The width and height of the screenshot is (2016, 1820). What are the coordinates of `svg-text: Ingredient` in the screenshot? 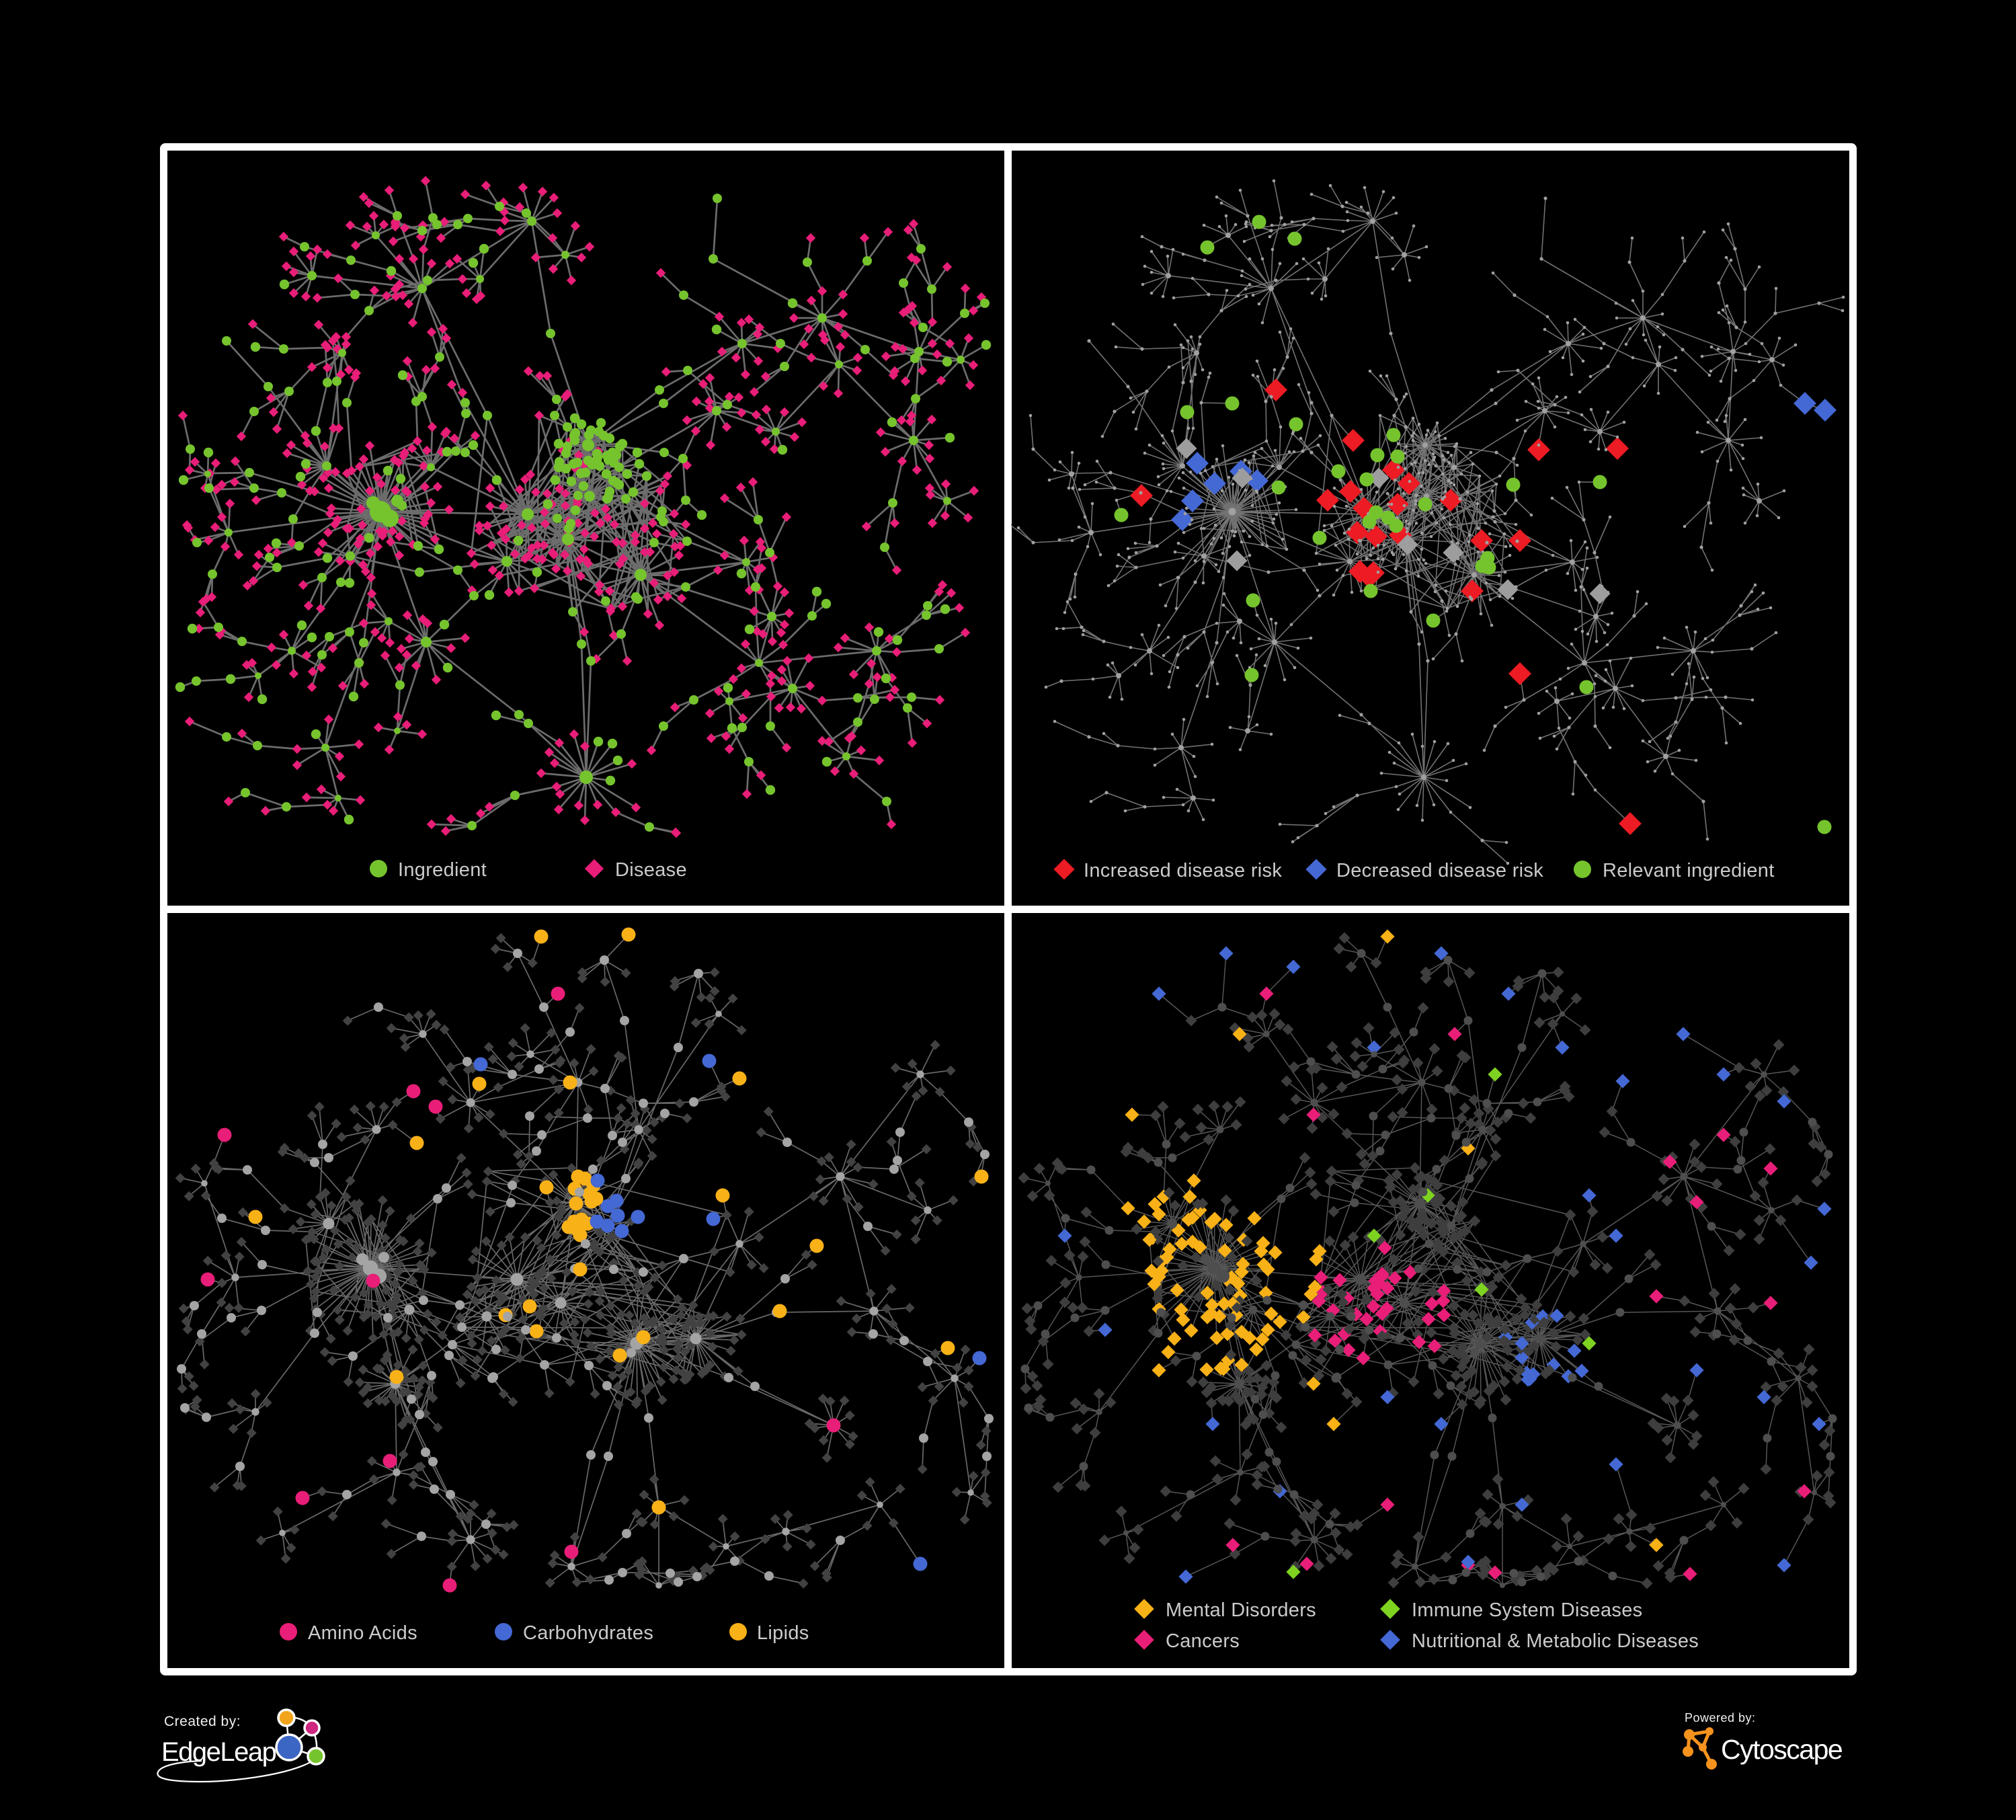 It's located at (442, 870).